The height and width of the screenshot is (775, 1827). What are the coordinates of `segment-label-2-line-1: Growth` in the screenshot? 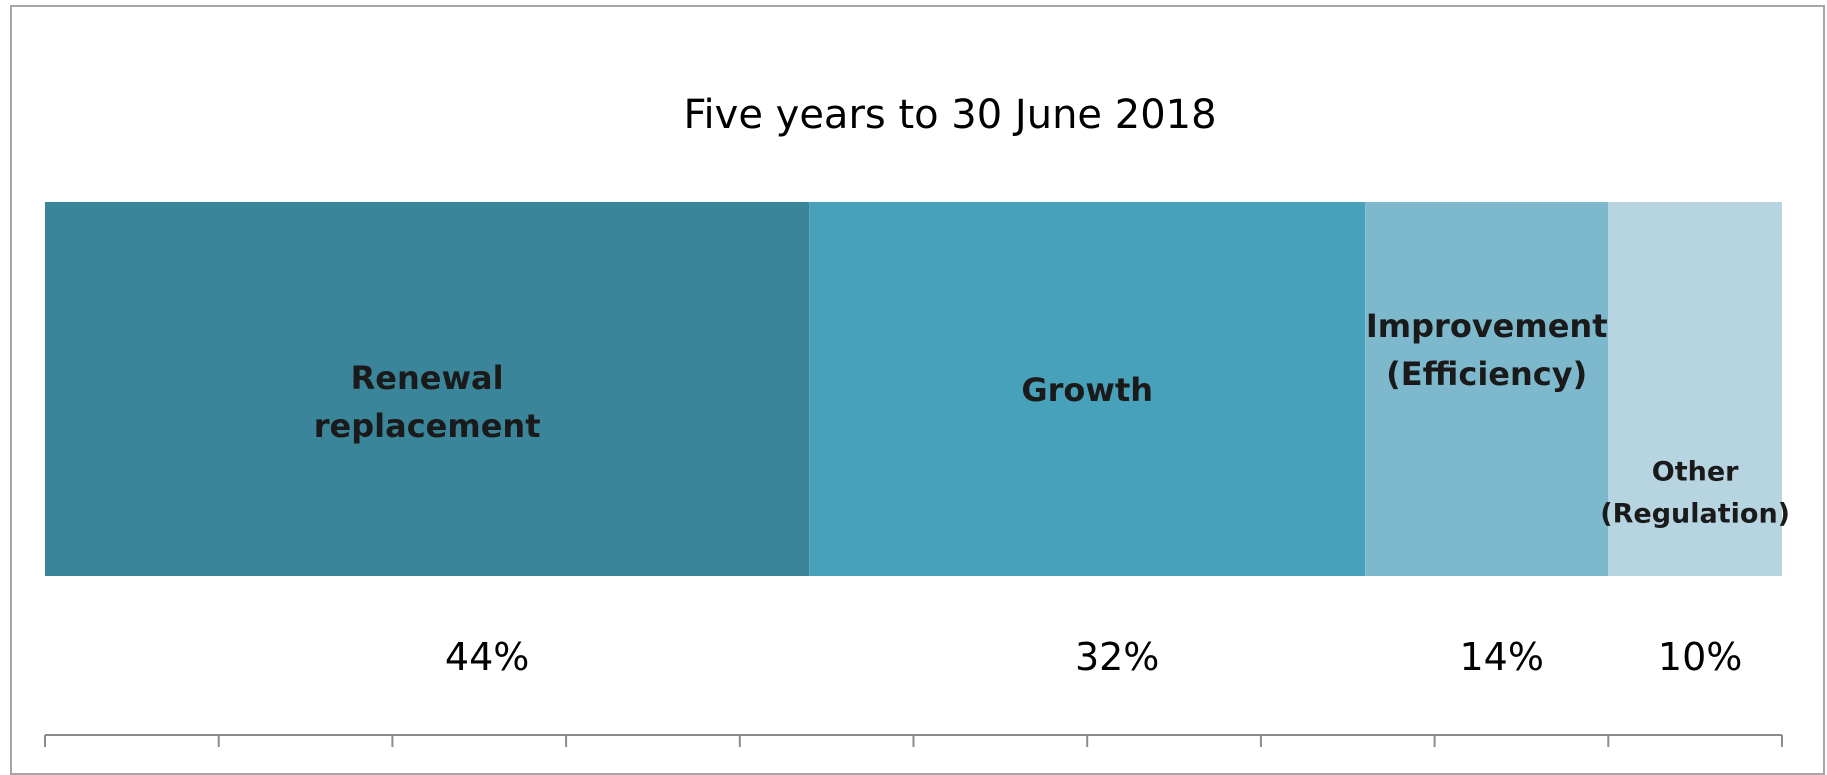 It's located at (1087, 390).